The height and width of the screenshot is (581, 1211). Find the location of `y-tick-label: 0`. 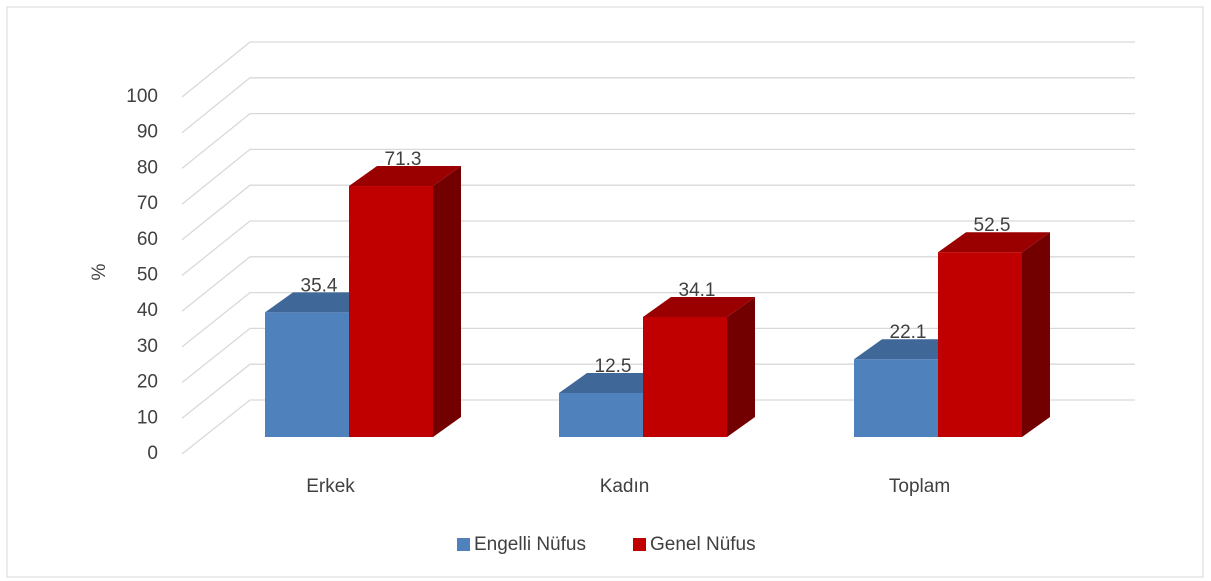

y-tick-label: 0 is located at coordinates (152, 453).